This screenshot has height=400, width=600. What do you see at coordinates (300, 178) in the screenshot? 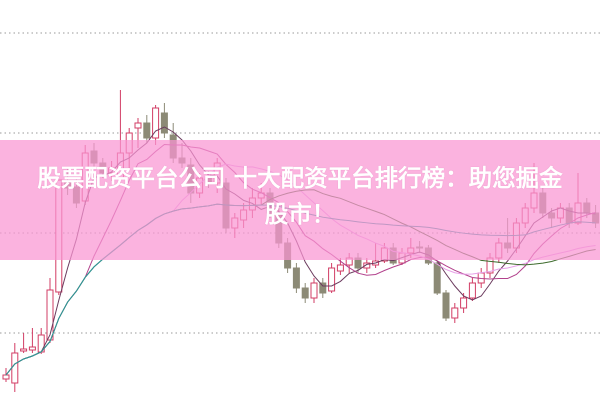
I see `title-line-1: 股票配资平台公司 十大配资平台排行榜：助您掘金` at bounding box center [300, 178].